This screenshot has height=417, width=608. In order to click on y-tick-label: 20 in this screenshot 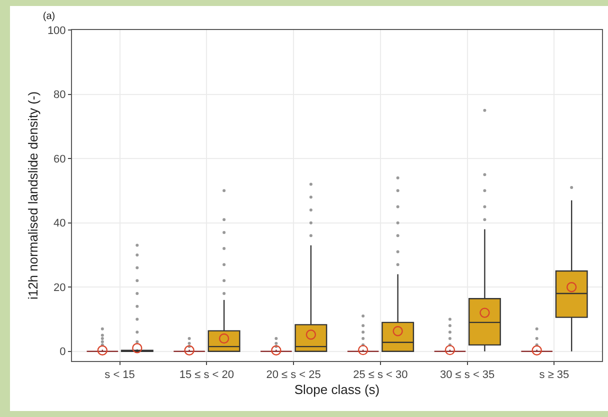, I will do `click(60, 288)`.